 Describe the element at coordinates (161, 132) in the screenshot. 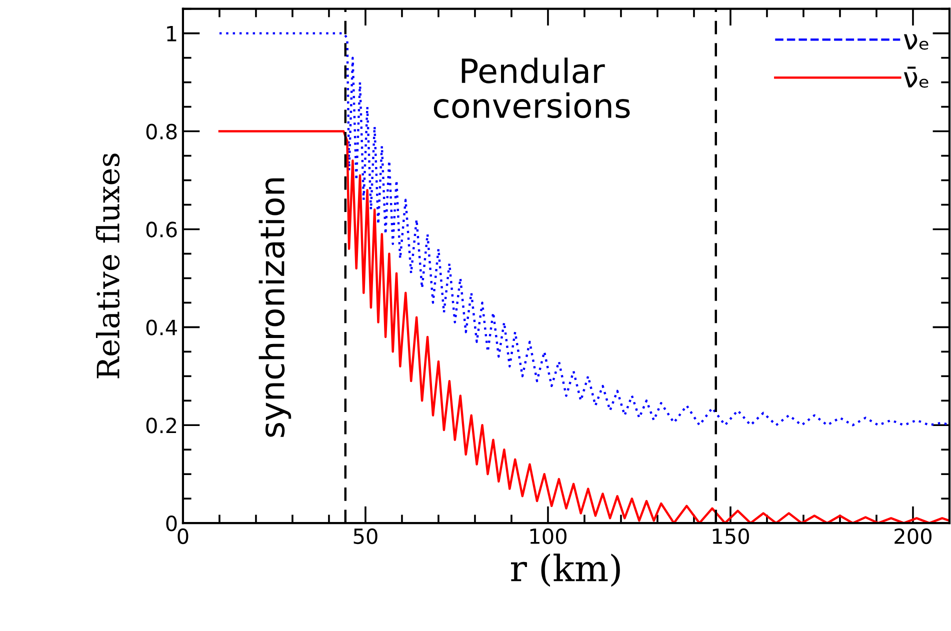

I see `y-tick-label: 0.8` at that location.